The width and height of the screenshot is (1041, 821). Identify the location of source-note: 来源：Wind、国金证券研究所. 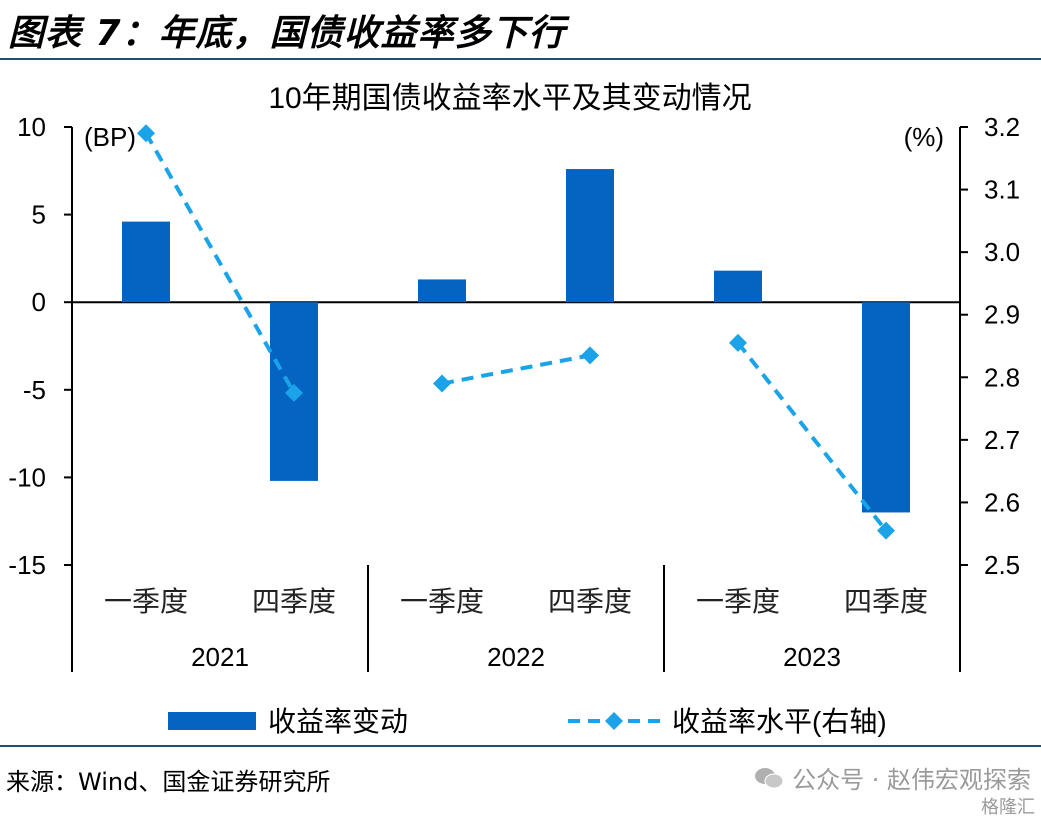
(168, 782).